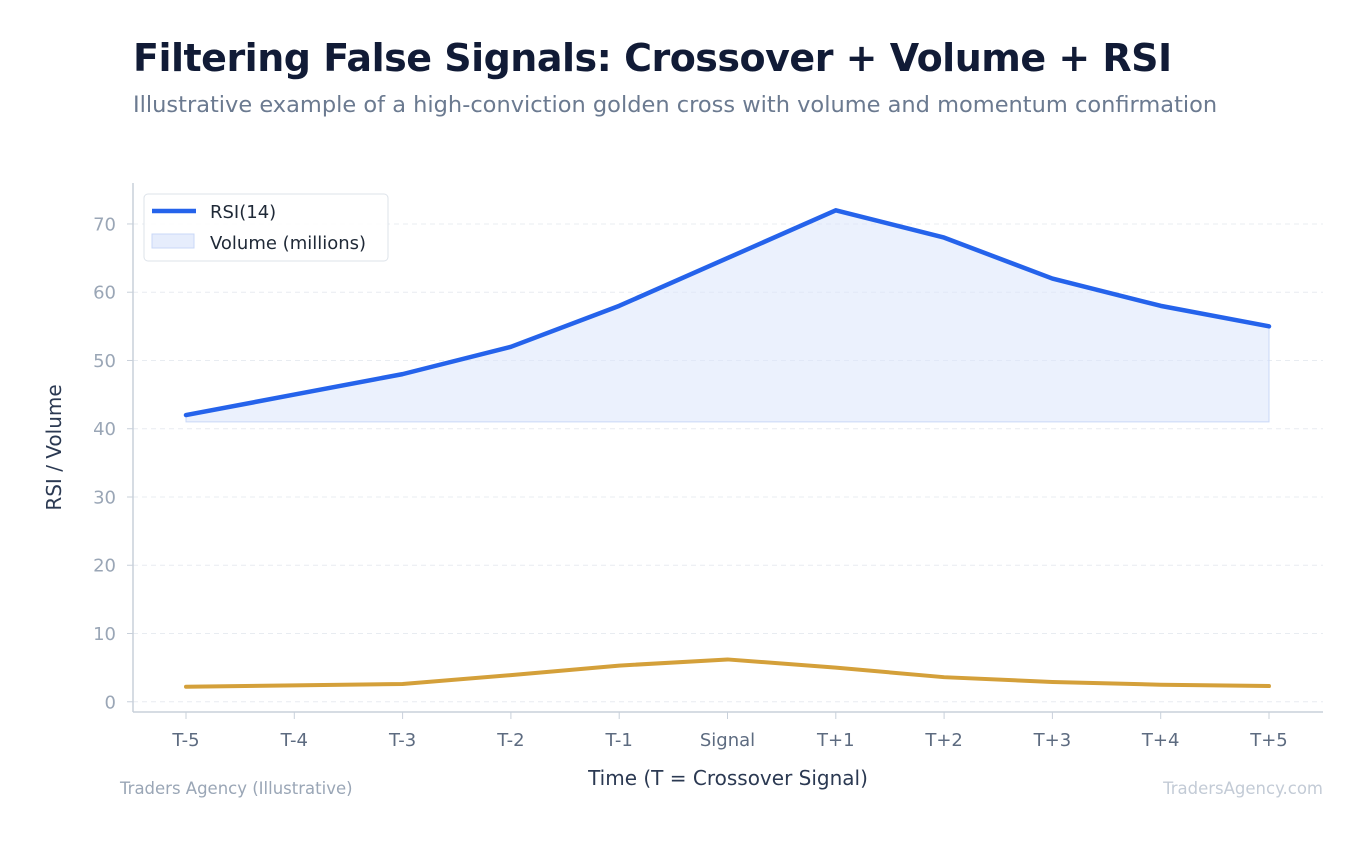 This screenshot has height=845, width=1368. What do you see at coordinates (619, 740) in the screenshot?
I see `x-tick-label: T-1` at bounding box center [619, 740].